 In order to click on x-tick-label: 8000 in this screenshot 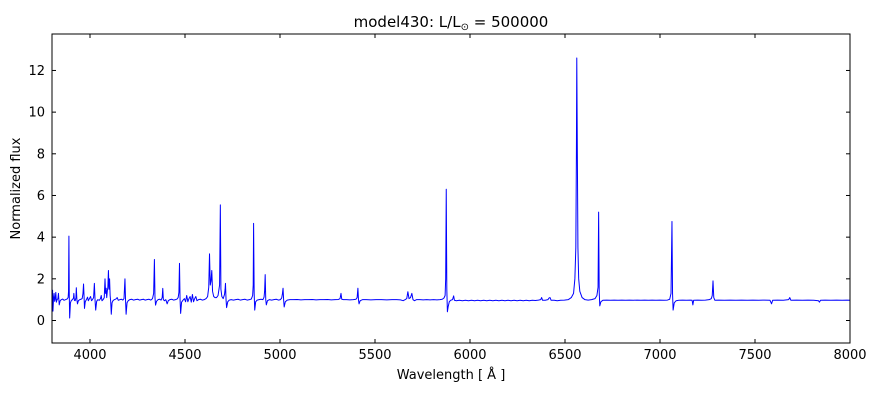, I will do `click(849, 355)`.